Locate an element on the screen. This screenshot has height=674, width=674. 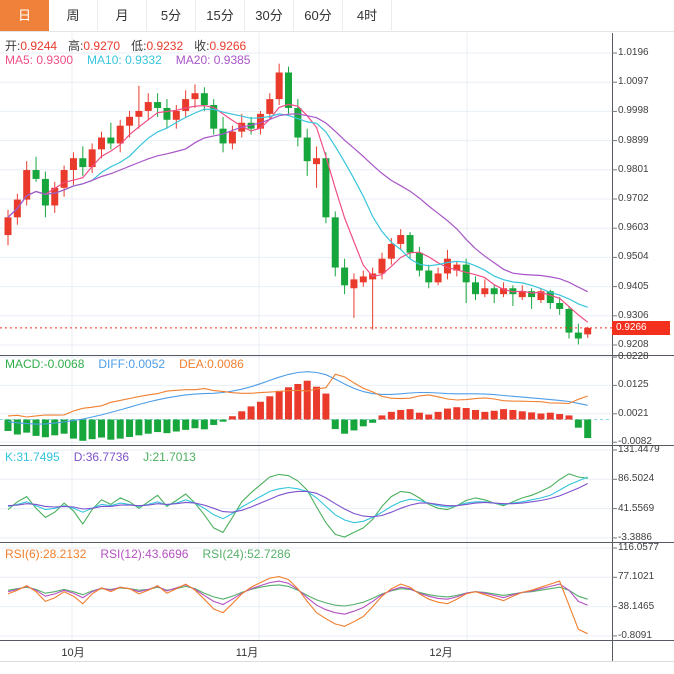
x-axis-label: 10月 is located at coordinates (73, 653).